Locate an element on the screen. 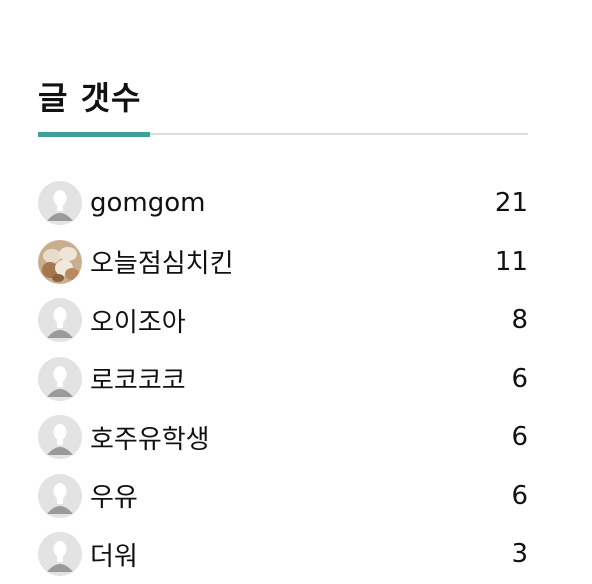 The height and width of the screenshot is (584, 592). user-name: 오이조아 is located at coordinates (138, 322).